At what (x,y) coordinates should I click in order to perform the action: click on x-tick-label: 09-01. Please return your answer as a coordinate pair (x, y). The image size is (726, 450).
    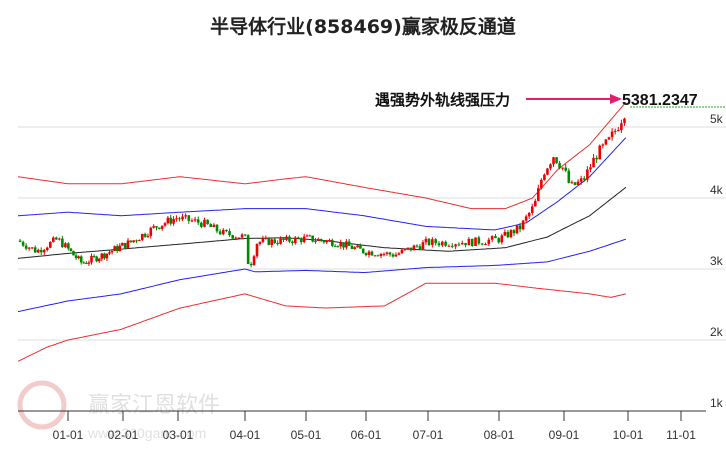
    Looking at the image, I should click on (564, 435).